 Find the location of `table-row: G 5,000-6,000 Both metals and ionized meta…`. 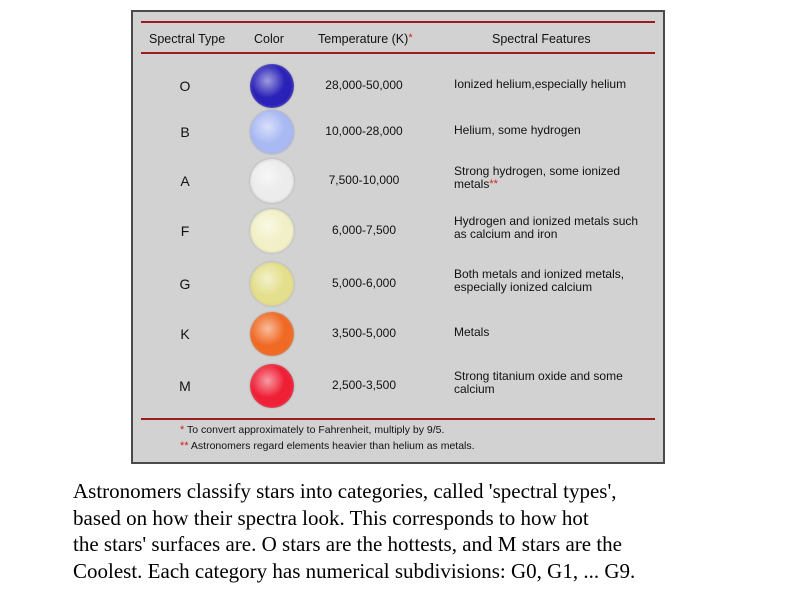

table-row: G 5,000-6,000 Both metals and ionized meta… is located at coordinates (398, 285).